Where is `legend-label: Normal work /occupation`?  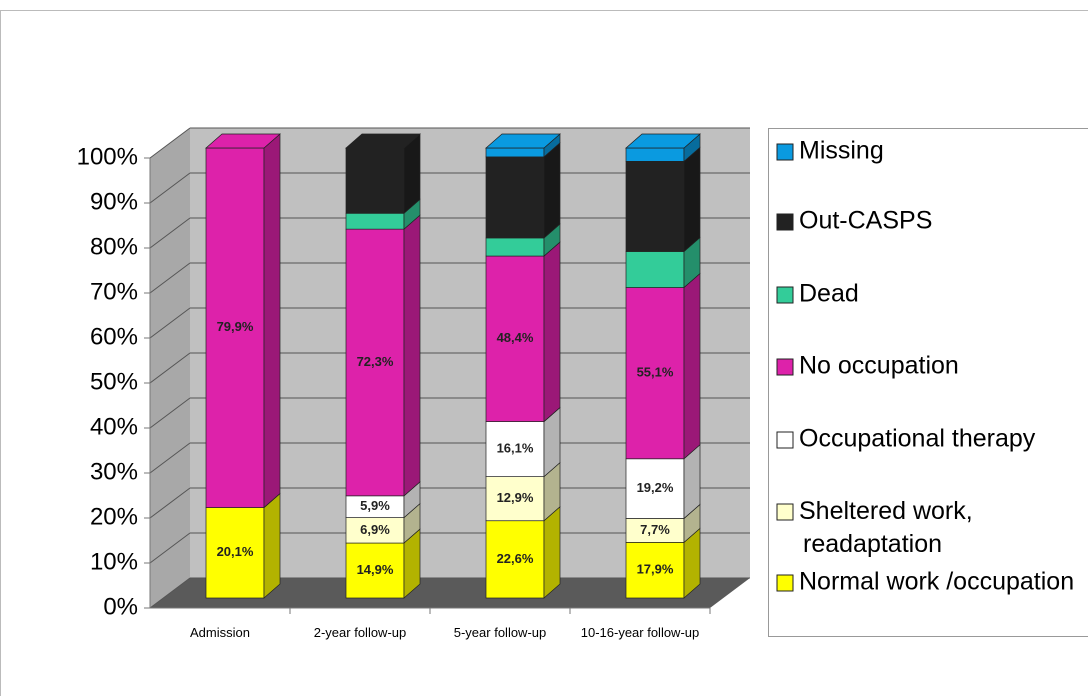
legend-label: Normal work /occupation is located at coordinates (936, 582).